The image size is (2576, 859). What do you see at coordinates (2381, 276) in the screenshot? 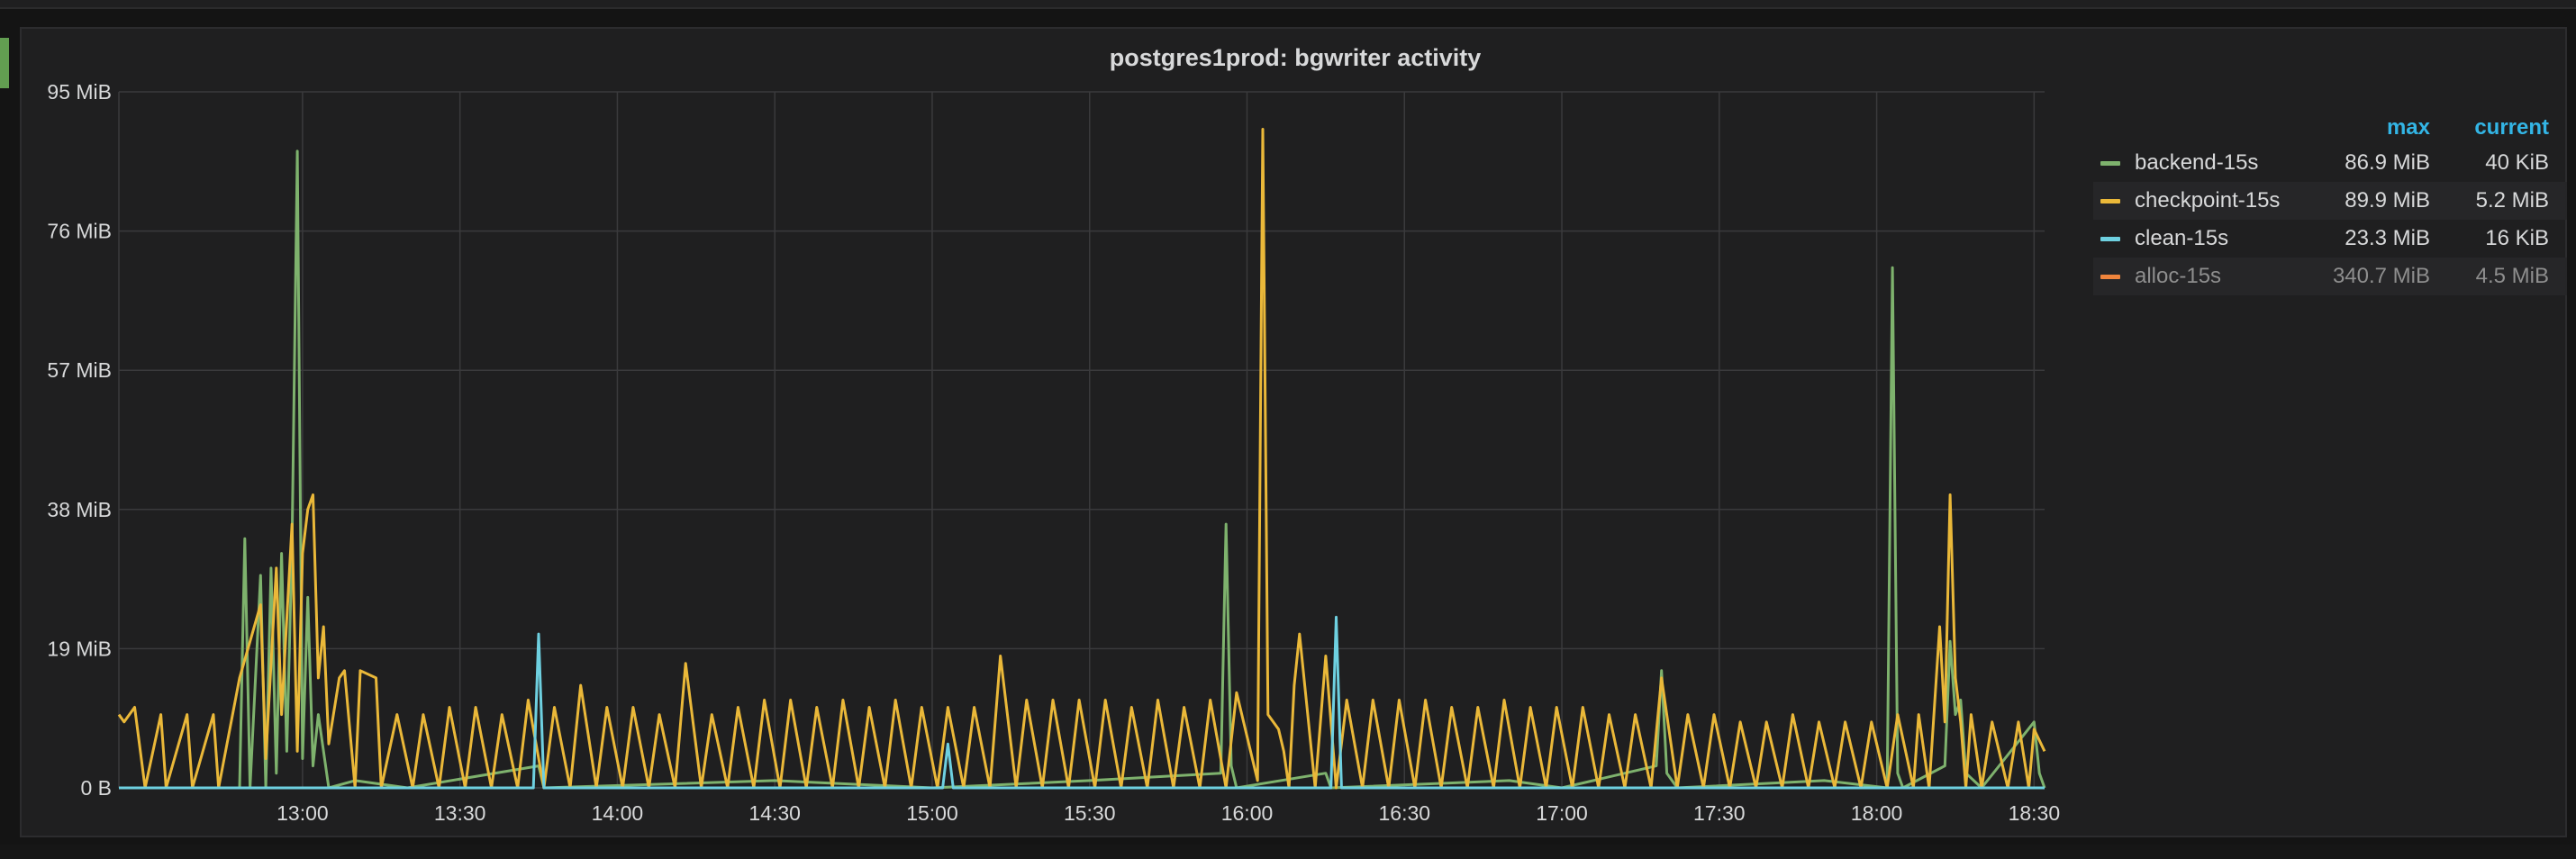
I see `legend-max-value: 340.7 MiB` at bounding box center [2381, 276].